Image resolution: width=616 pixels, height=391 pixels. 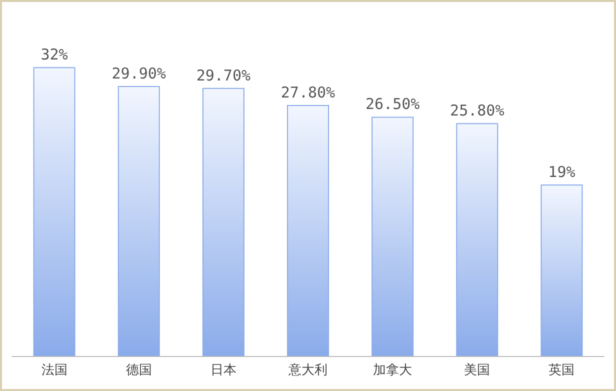 What do you see at coordinates (562, 171) in the screenshot?
I see `data-label: 19%` at bounding box center [562, 171].